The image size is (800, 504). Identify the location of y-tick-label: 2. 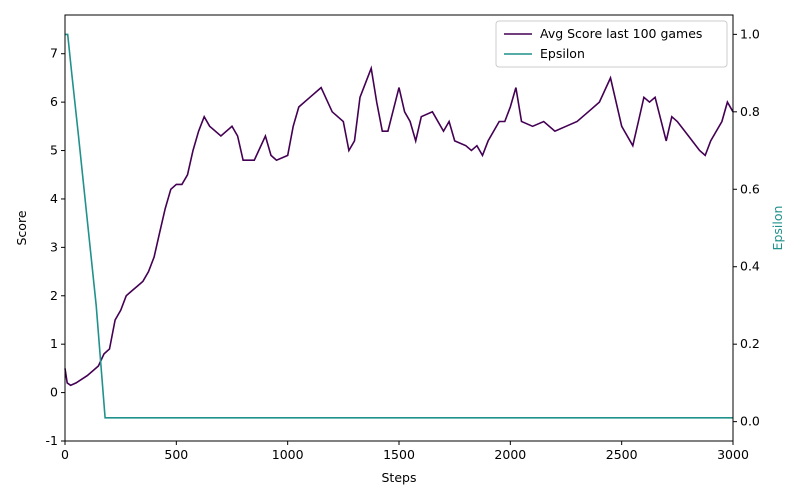
(54, 295).